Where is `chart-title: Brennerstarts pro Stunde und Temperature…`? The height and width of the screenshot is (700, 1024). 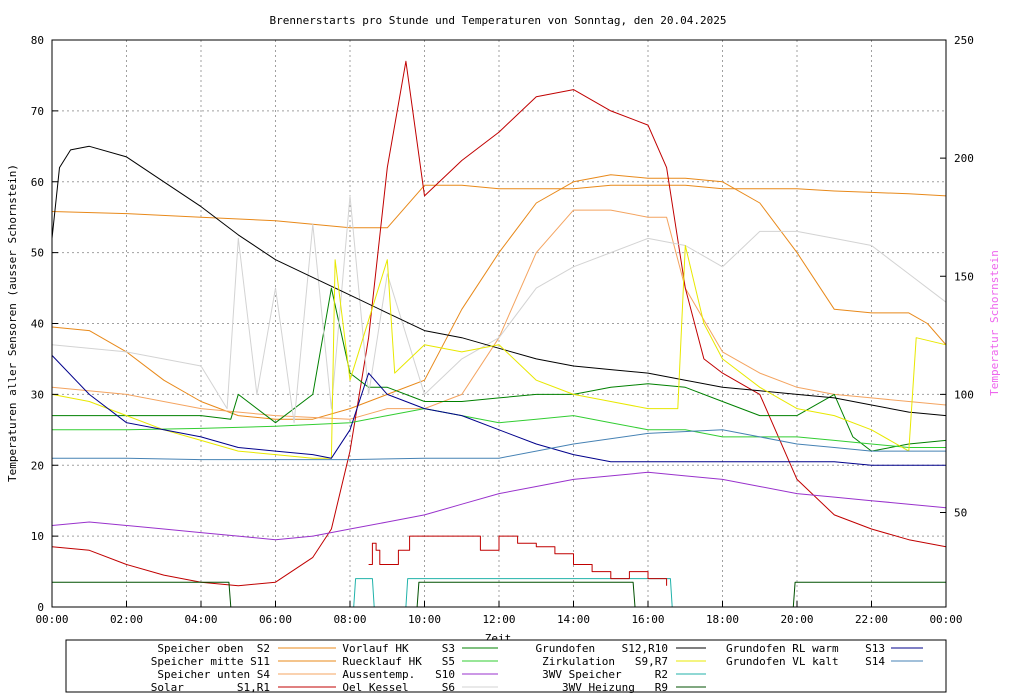 chart-title: Brennerstarts pro Stunde und Temperature… is located at coordinates (498, 20).